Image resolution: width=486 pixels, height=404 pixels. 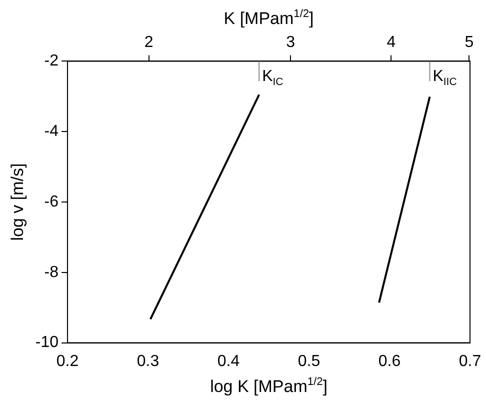 I want to click on x2-tick-label: 5, so click(x=469, y=43).